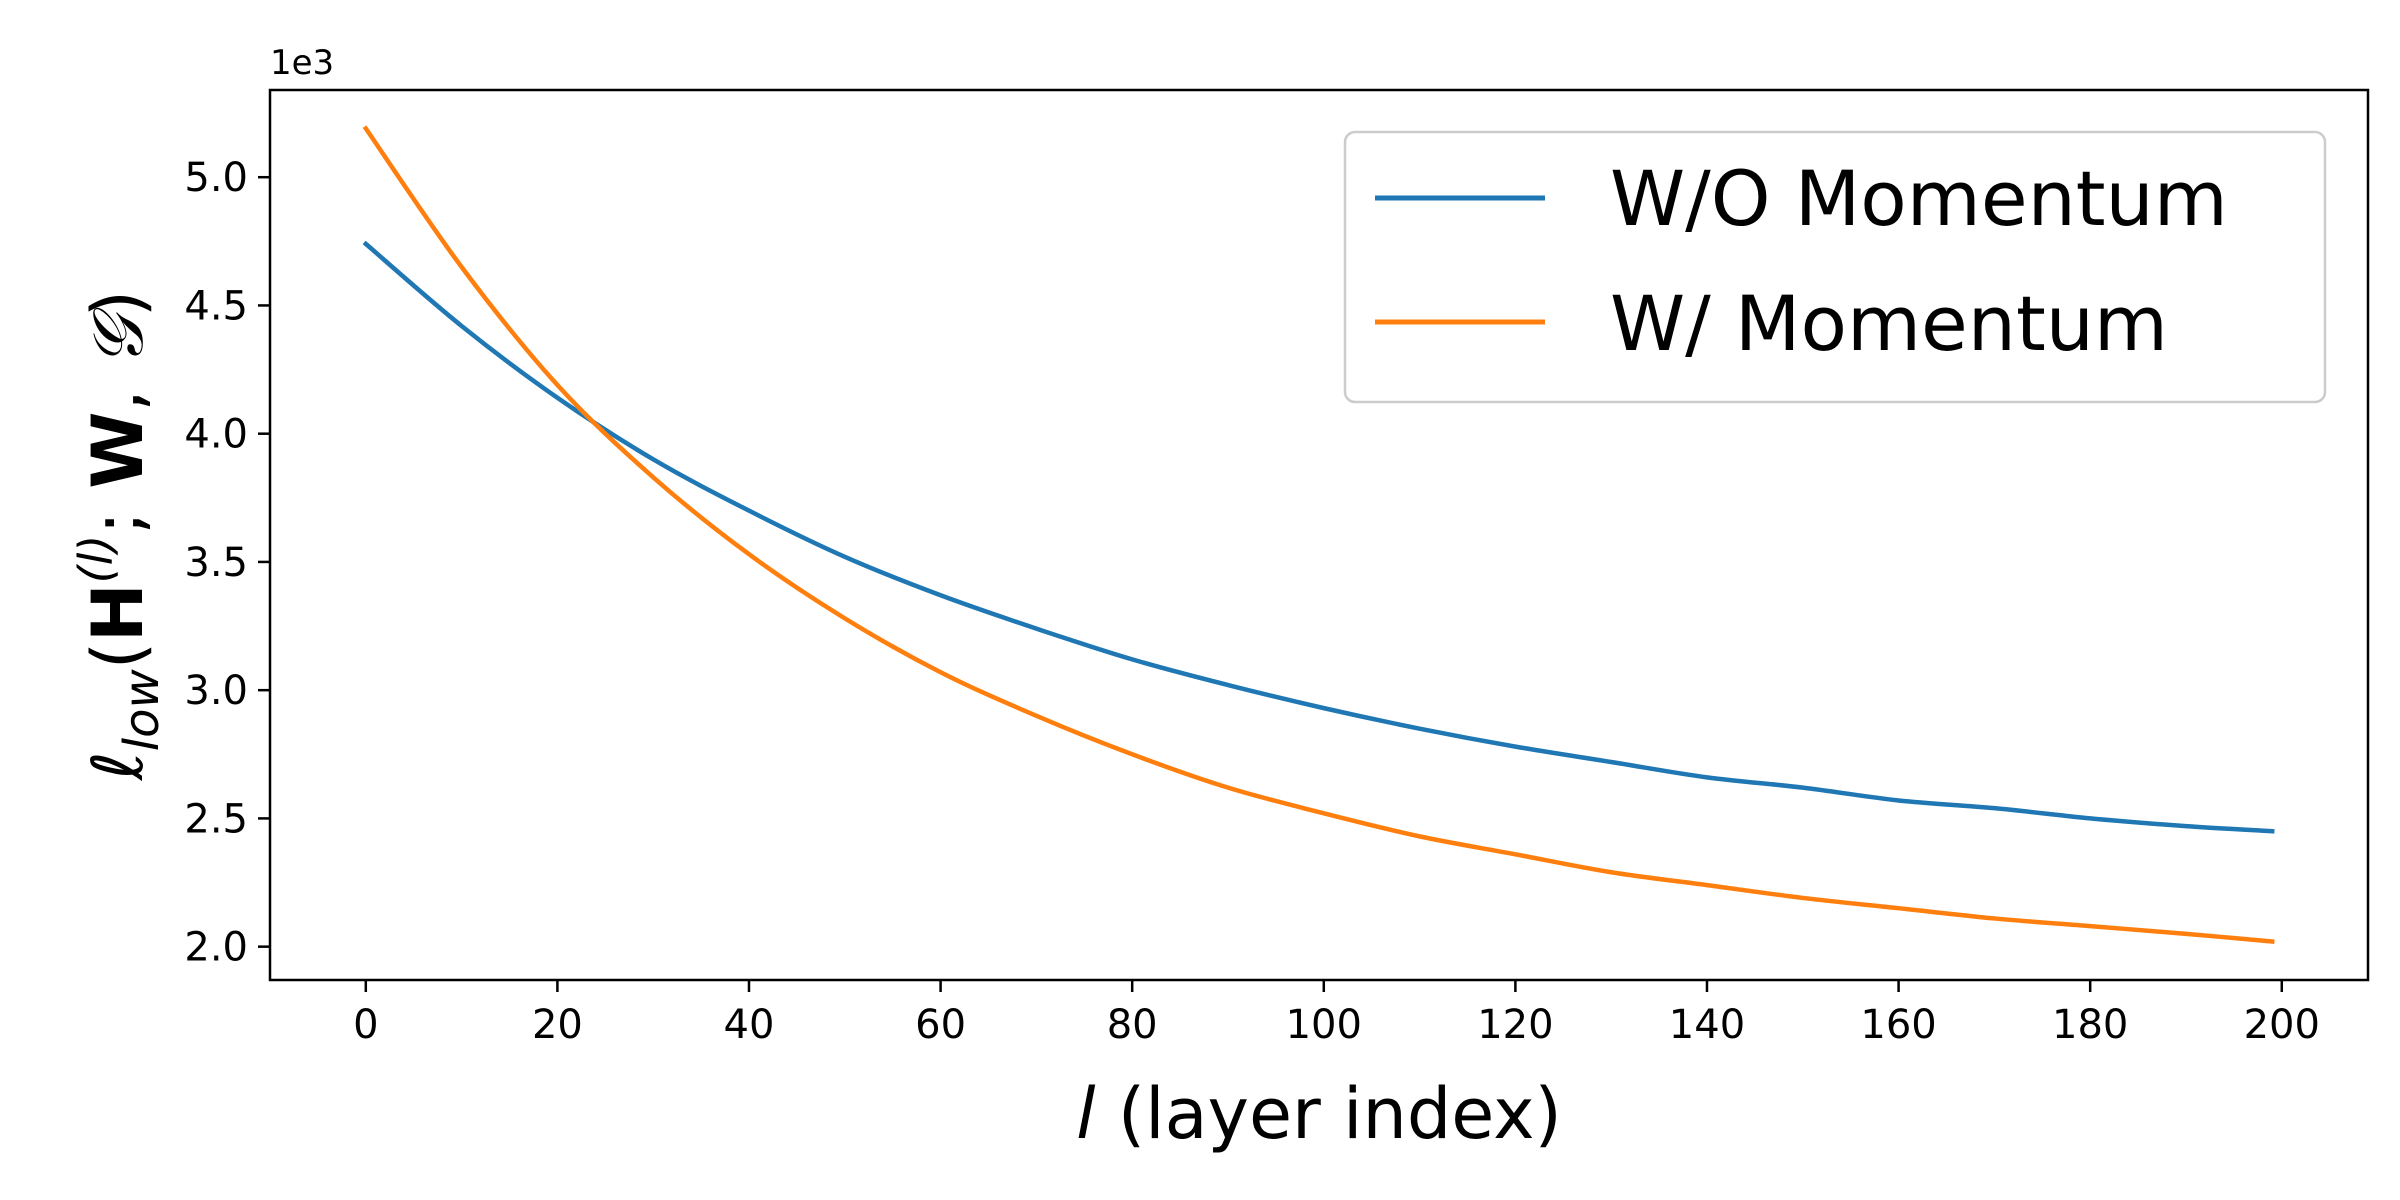 The image size is (2400, 1200). I want to click on legend: W/O Momentum W/ Momentum, so click(1835, 267).